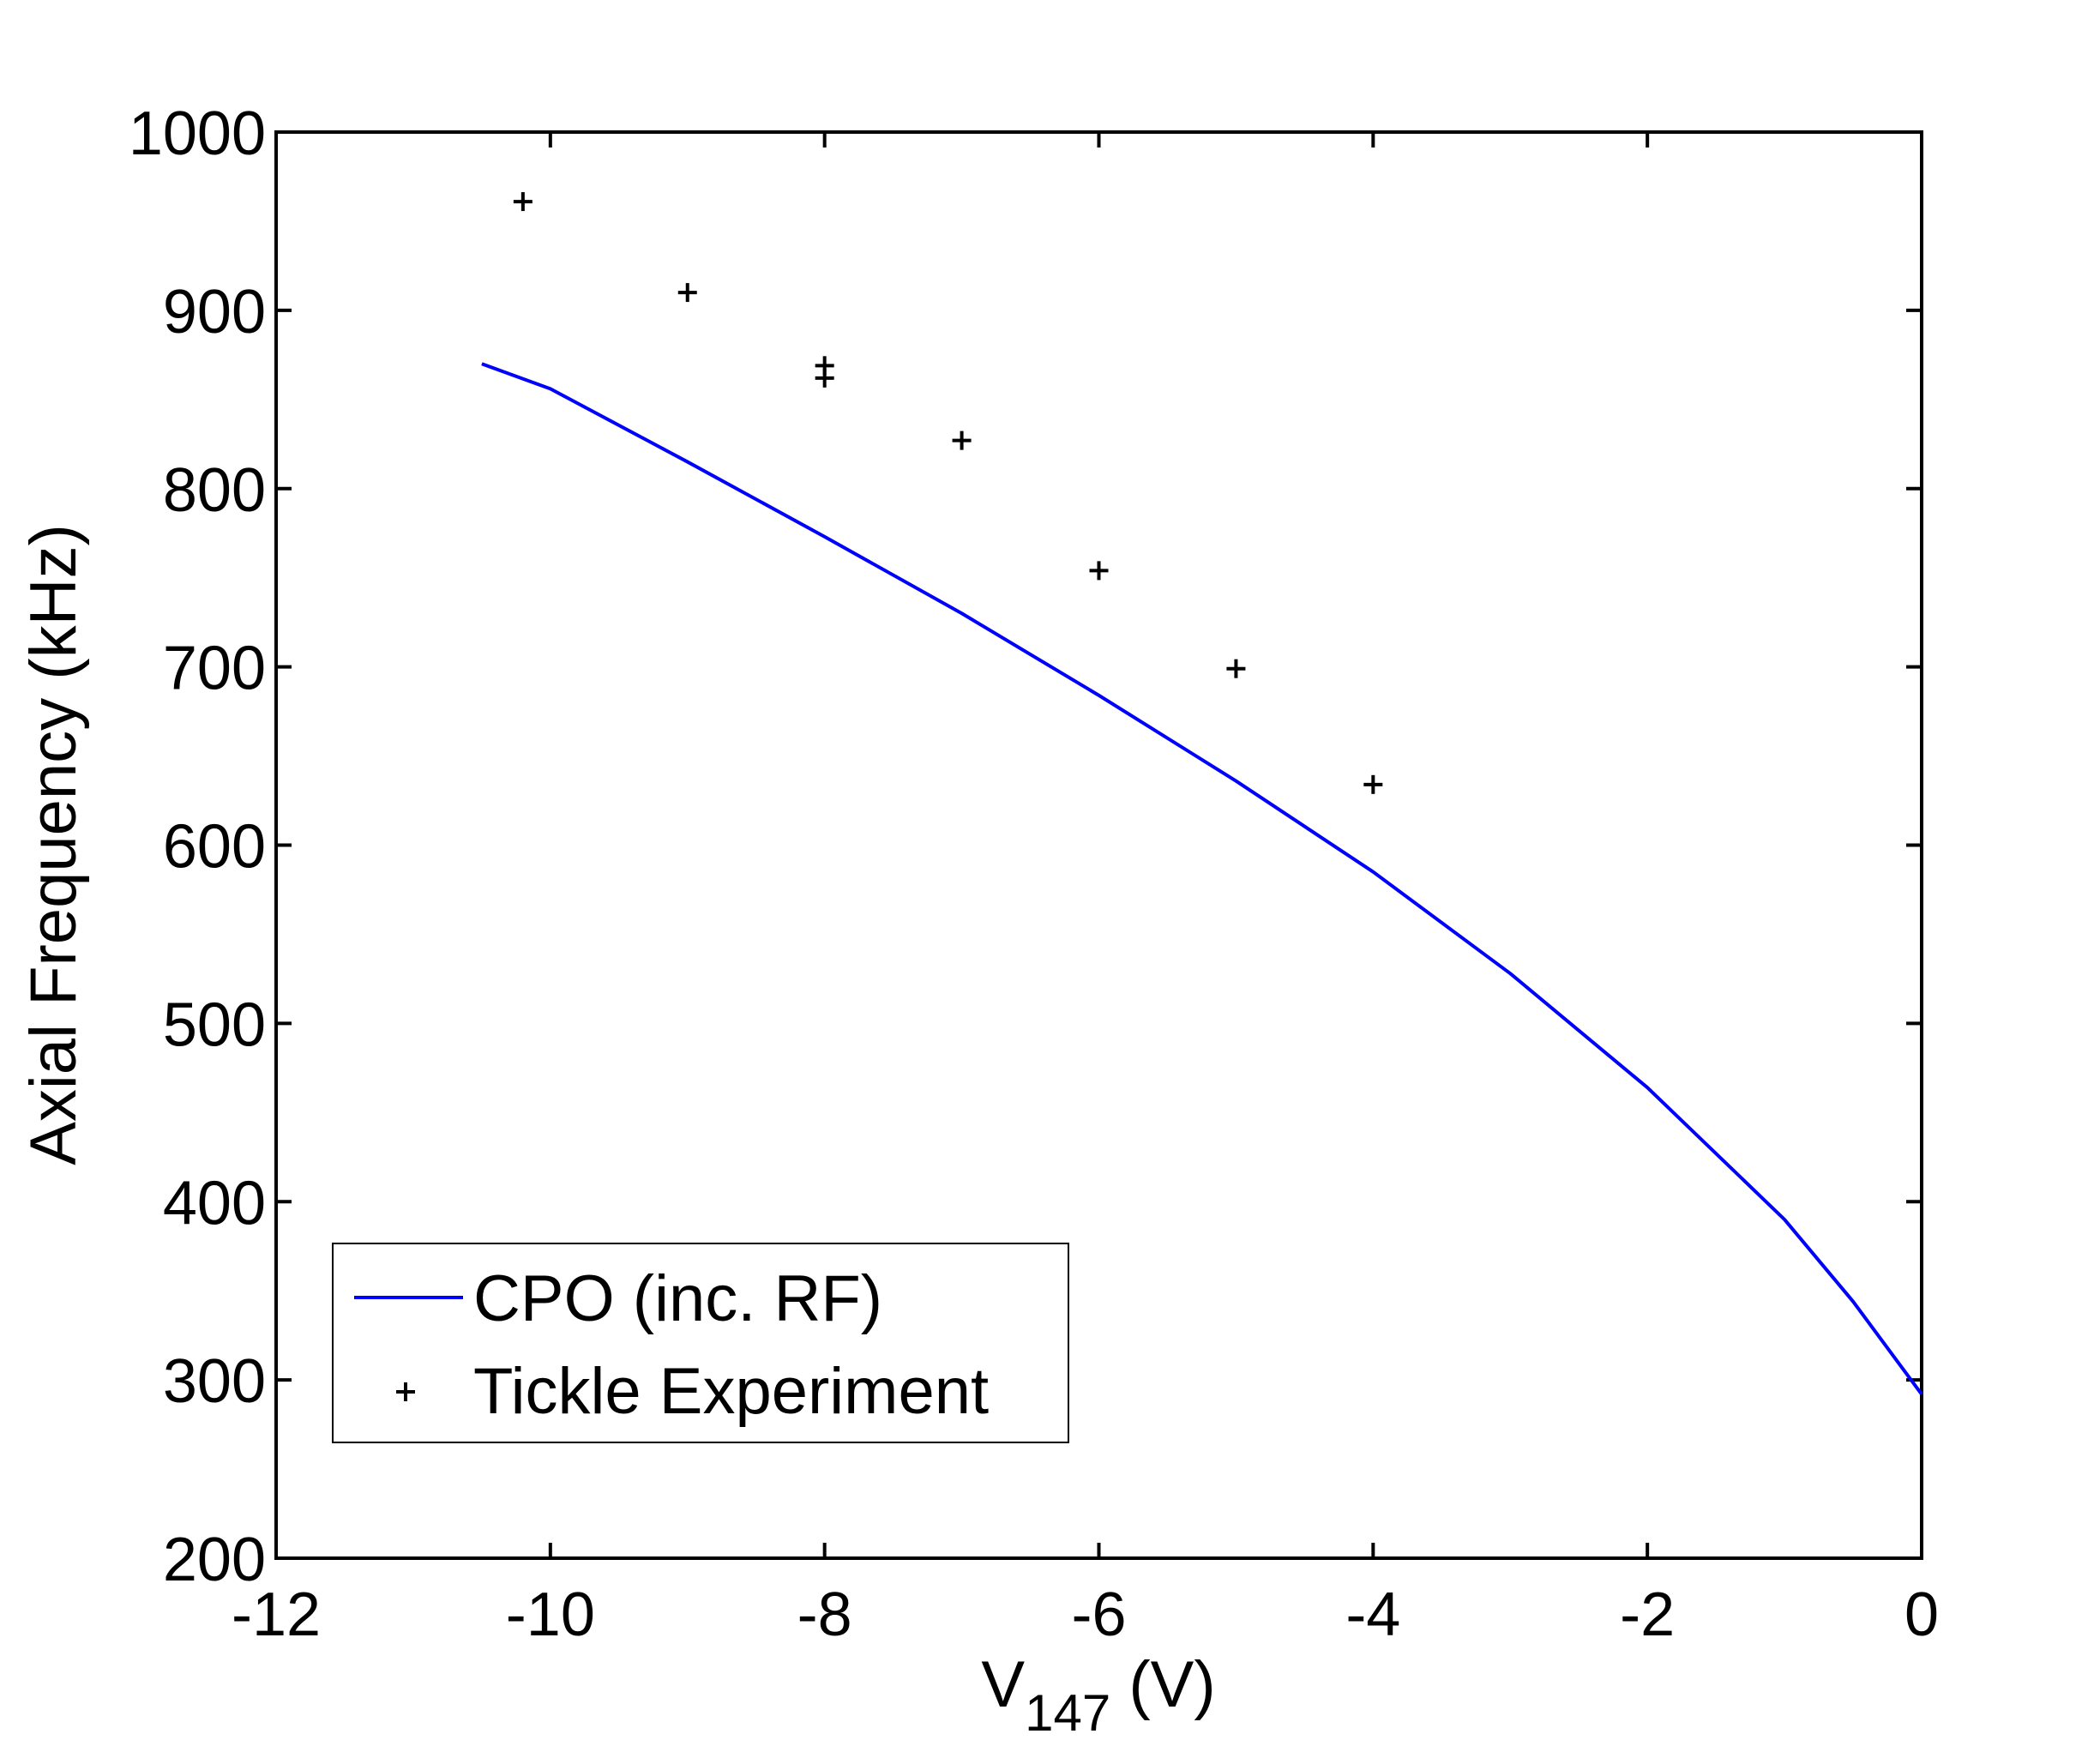  I want to click on x-axis-label-sub: 147, so click(1067, 1712).